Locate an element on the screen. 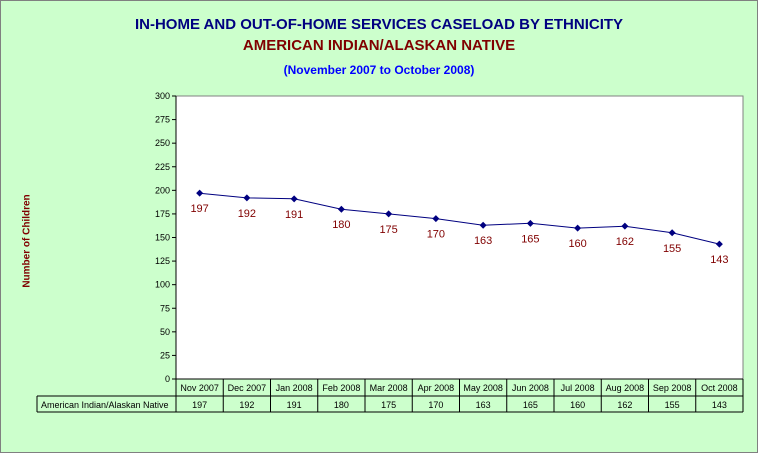  x-tick-label: Jan 2008 is located at coordinates (294, 388).